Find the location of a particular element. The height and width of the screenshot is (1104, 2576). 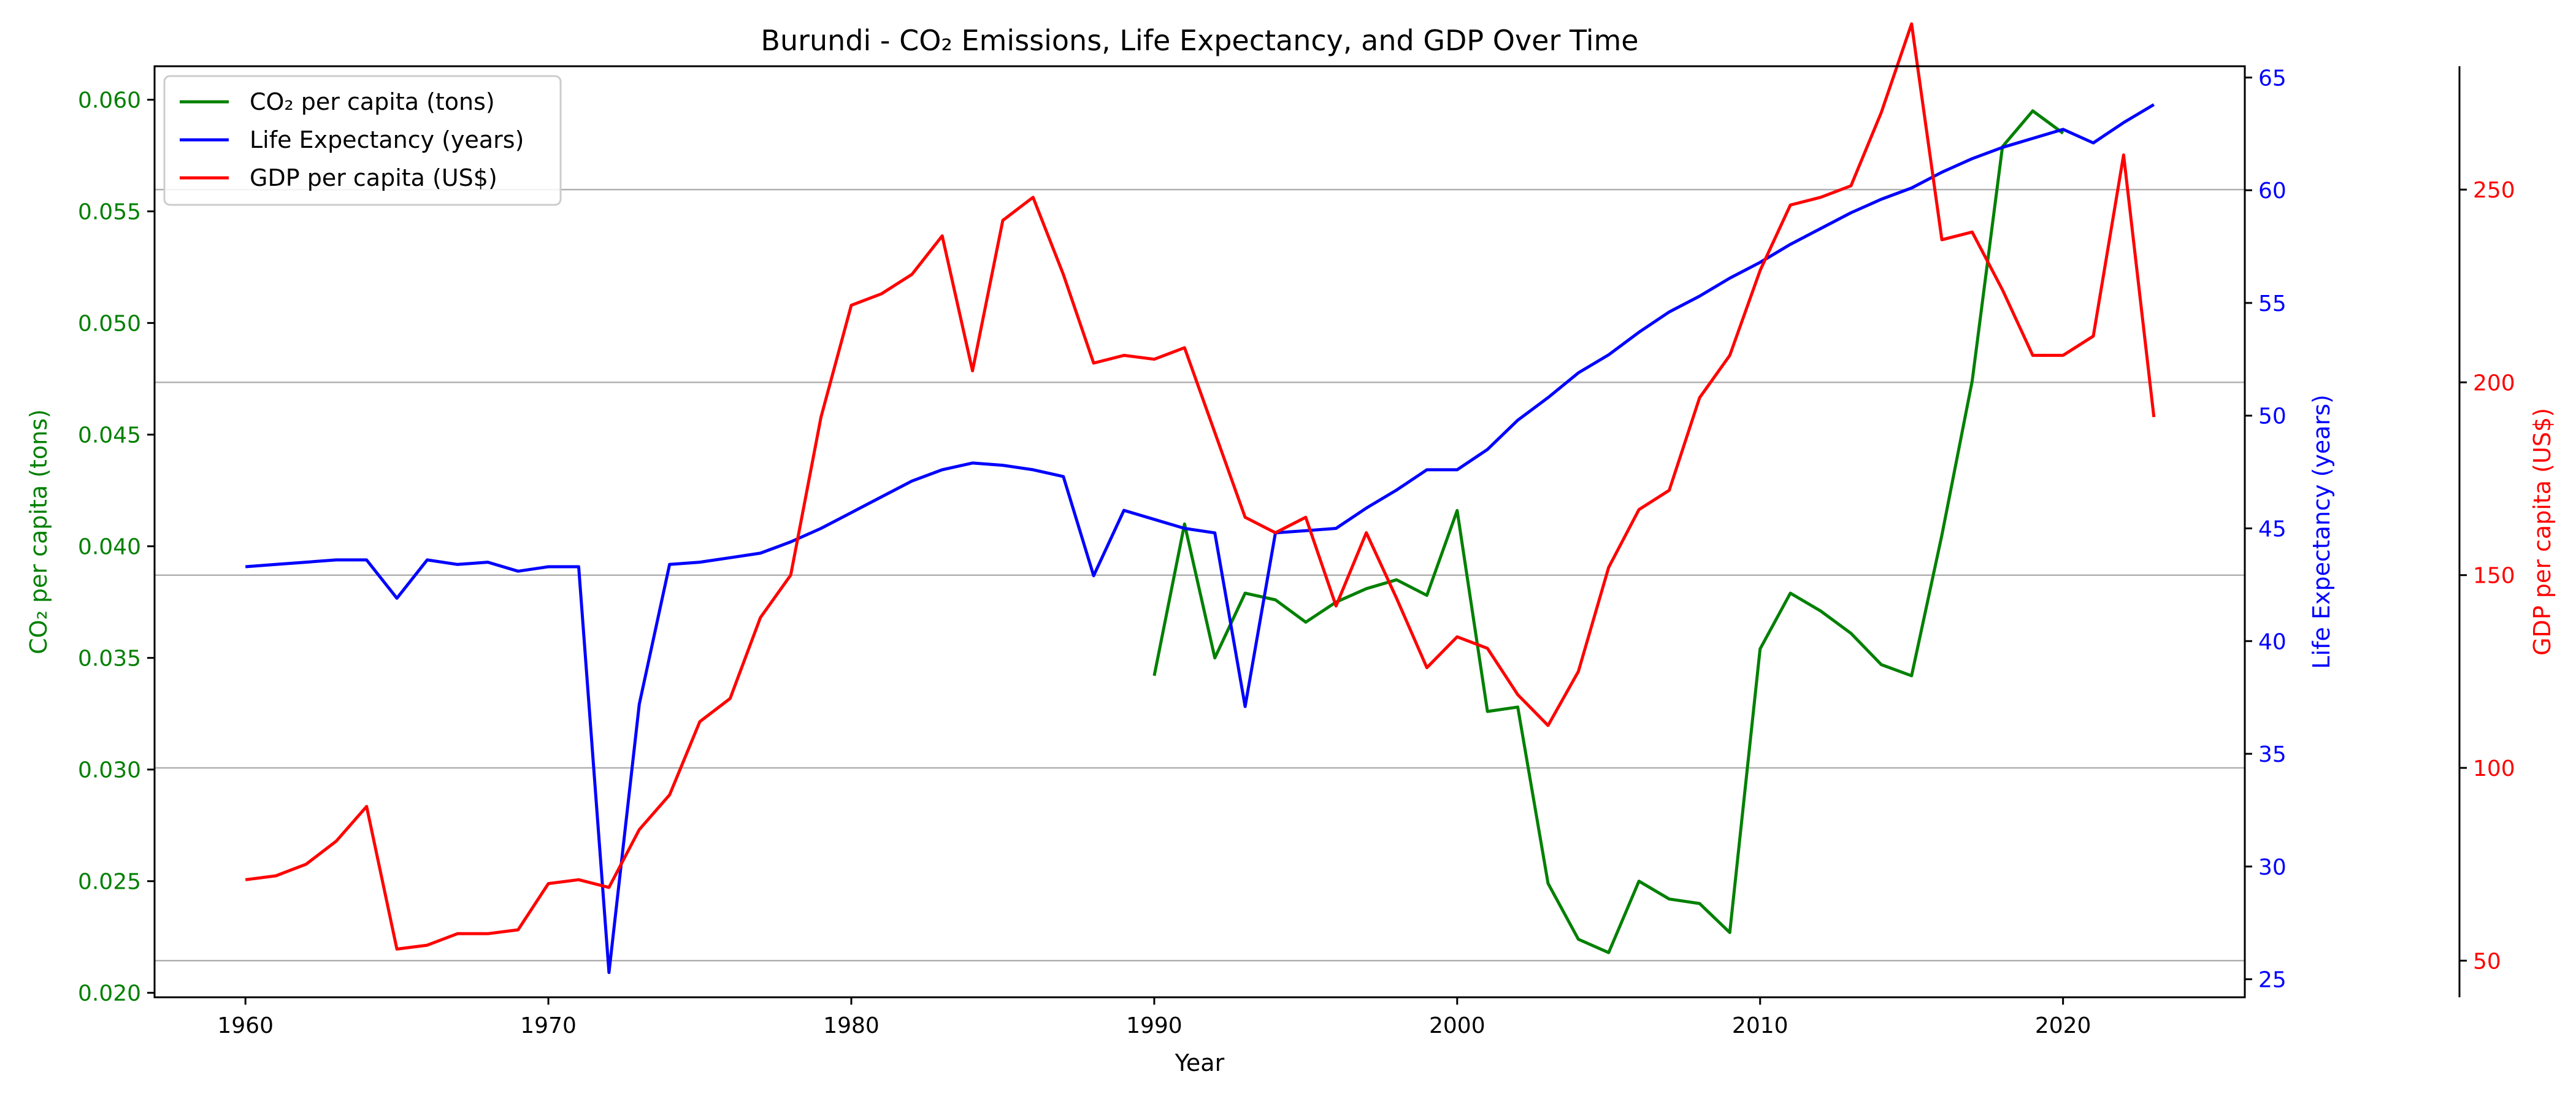

x-tick-label: 1960 is located at coordinates (245, 1025).